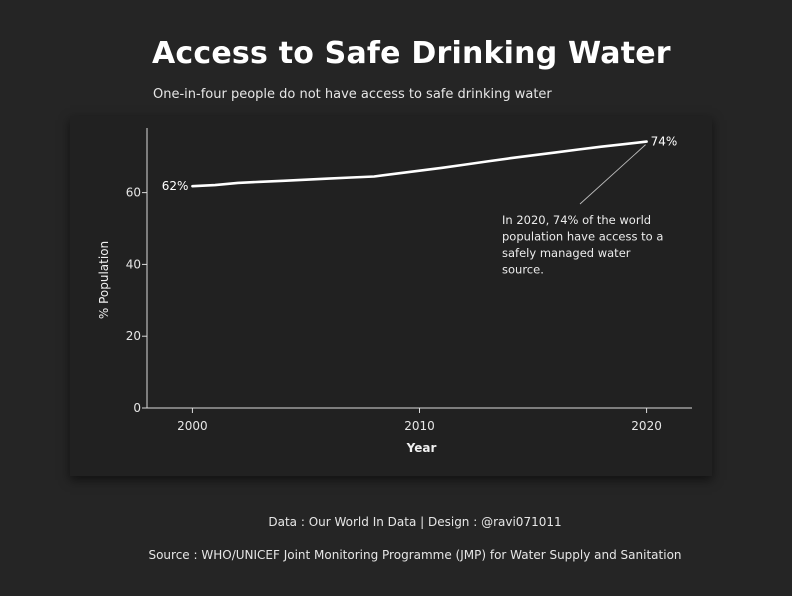 Image resolution: width=792 pixels, height=596 pixels. Describe the element at coordinates (175, 186) in the screenshot. I see `point-label: 62%` at that location.